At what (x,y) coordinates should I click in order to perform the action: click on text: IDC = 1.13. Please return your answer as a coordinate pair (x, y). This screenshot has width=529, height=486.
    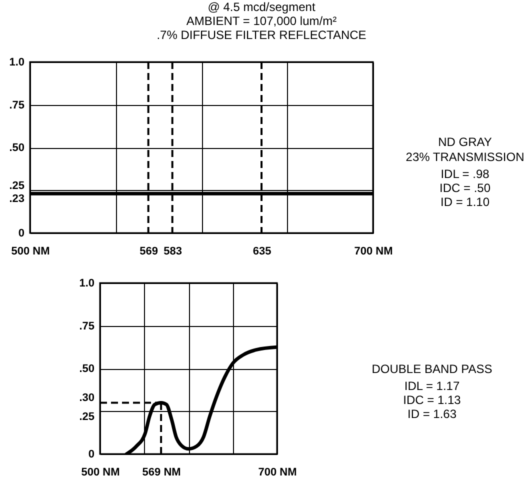
    Looking at the image, I should click on (432, 400).